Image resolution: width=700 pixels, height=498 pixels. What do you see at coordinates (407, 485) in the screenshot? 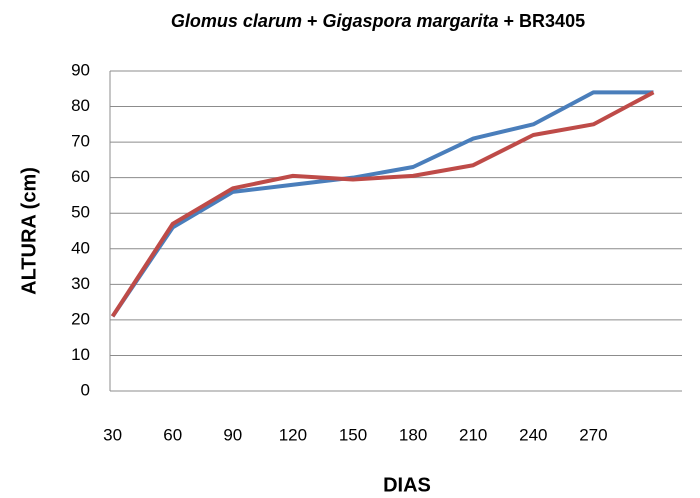
I see `x-axis-label: DIAS` at bounding box center [407, 485].